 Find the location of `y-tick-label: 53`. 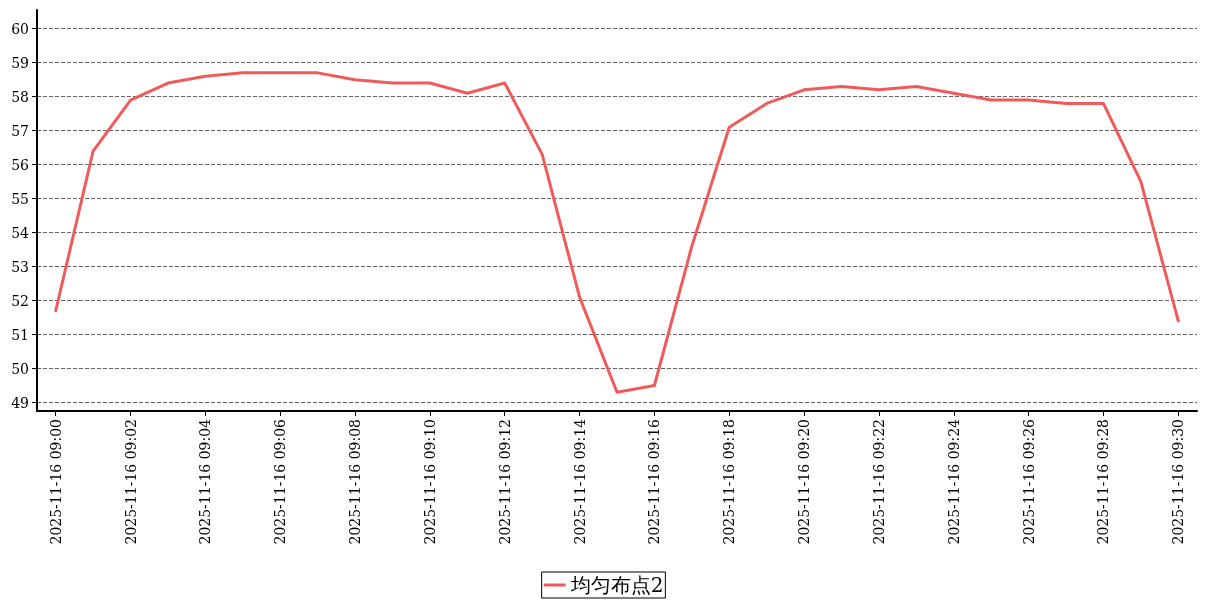

y-tick-label: 53 is located at coordinates (20, 266).